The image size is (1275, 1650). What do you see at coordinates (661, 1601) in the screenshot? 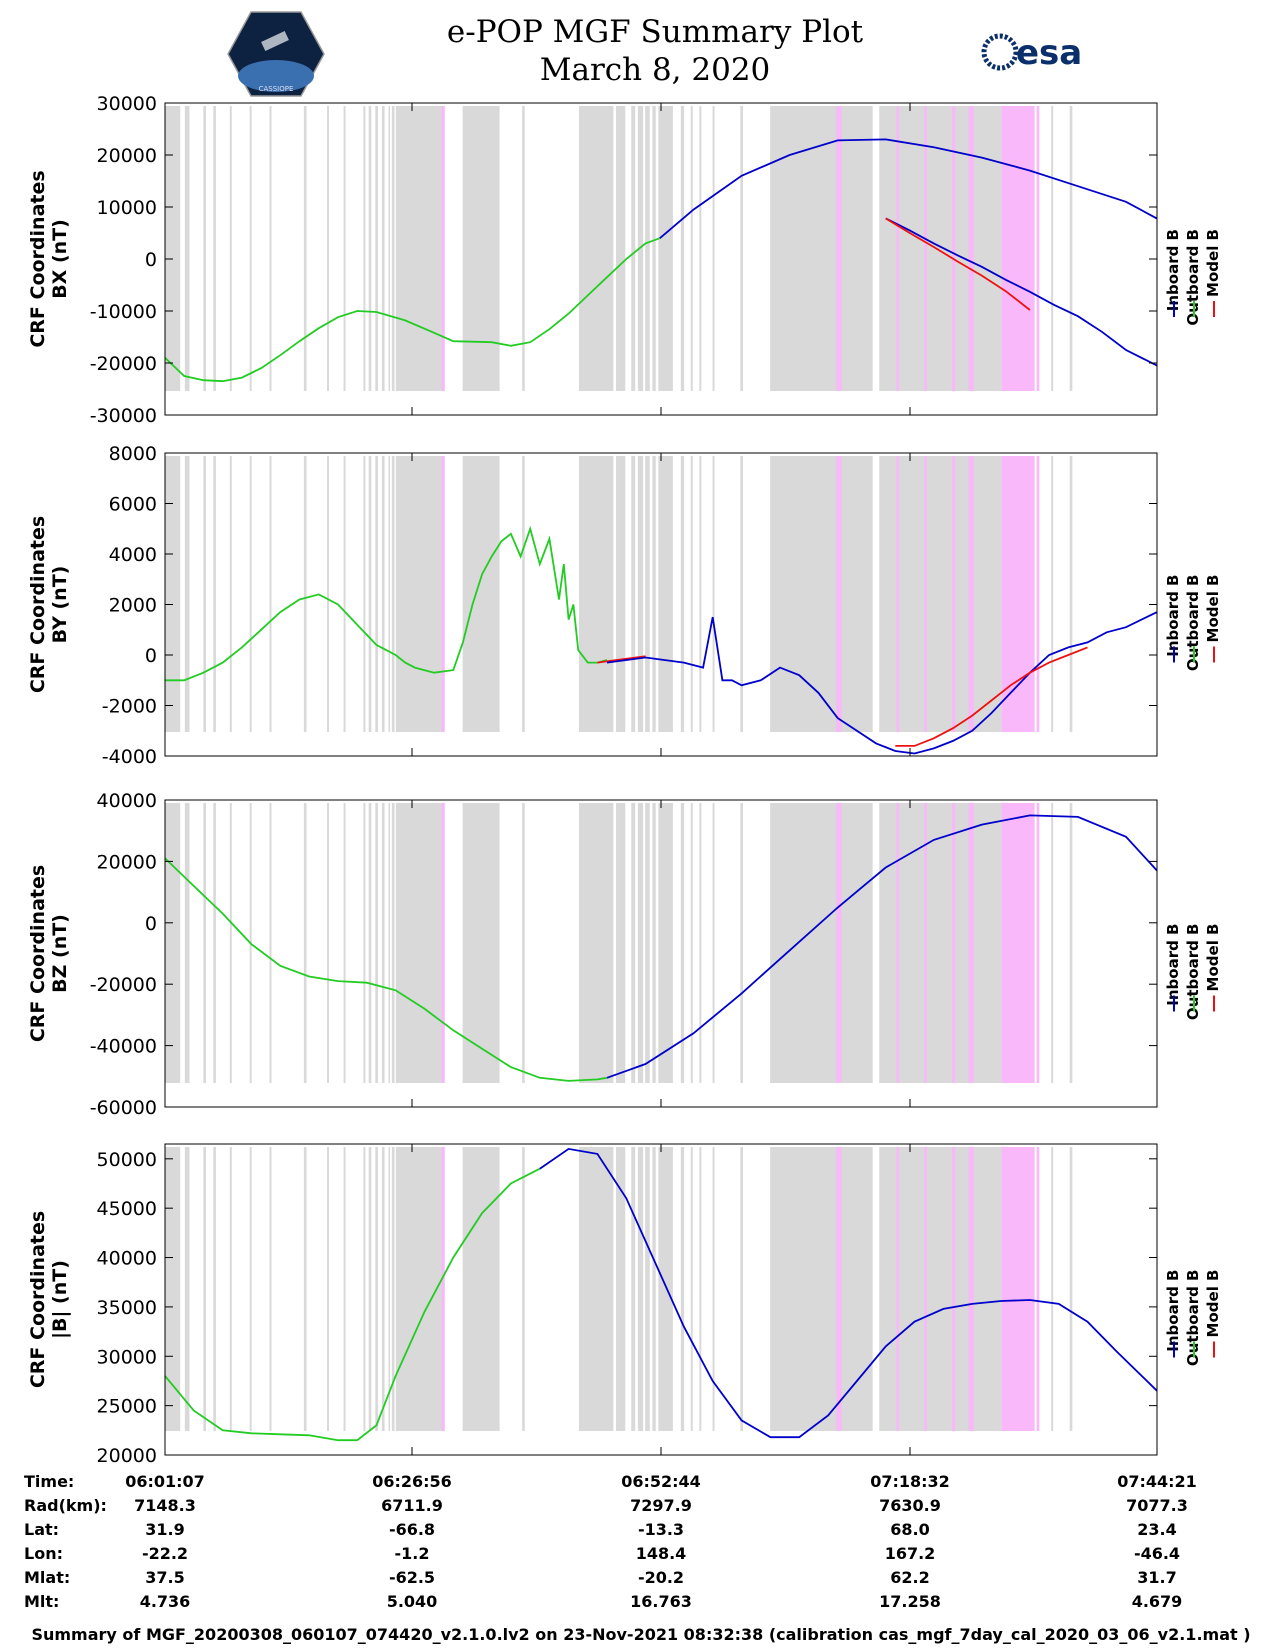
I see `info-value: 16.763` at bounding box center [661, 1601].